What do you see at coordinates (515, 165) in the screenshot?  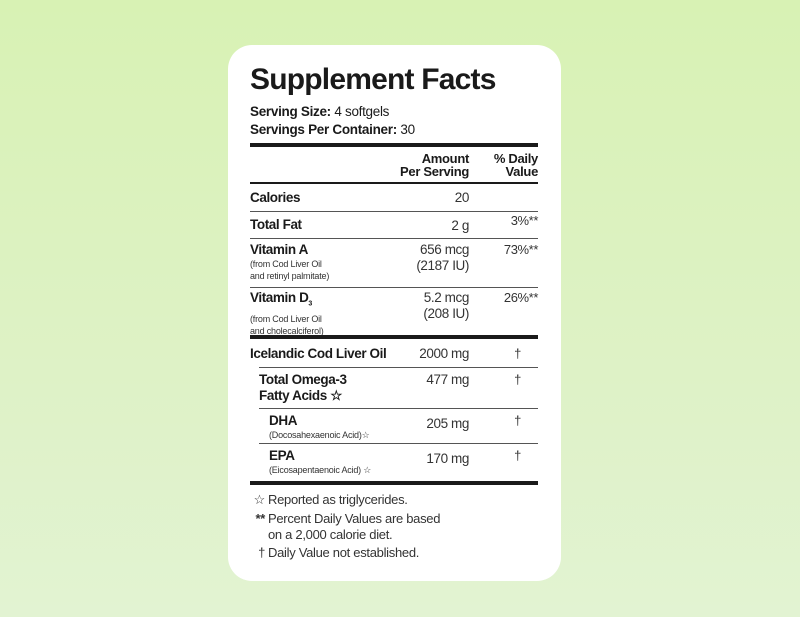 I see `header-daily-value: % Daily Value` at bounding box center [515, 165].